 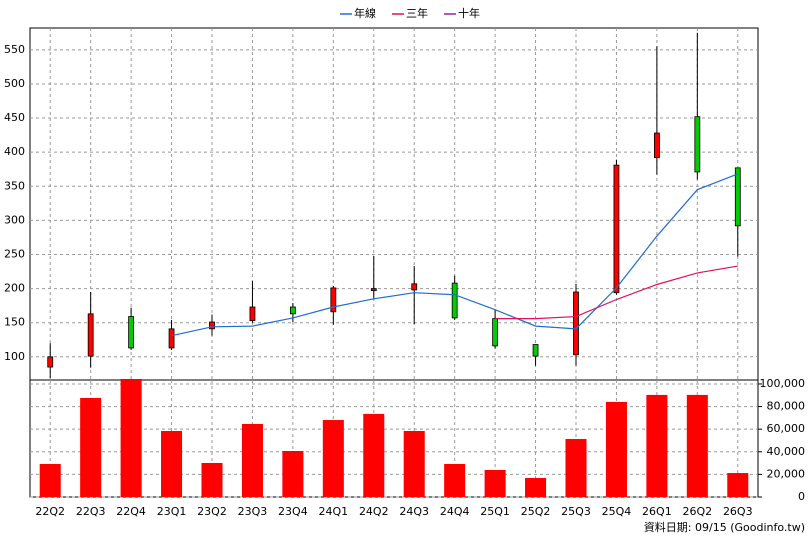 What do you see at coordinates (786, 473) in the screenshot?
I see `y2-tick-label: 20,000` at bounding box center [786, 473].